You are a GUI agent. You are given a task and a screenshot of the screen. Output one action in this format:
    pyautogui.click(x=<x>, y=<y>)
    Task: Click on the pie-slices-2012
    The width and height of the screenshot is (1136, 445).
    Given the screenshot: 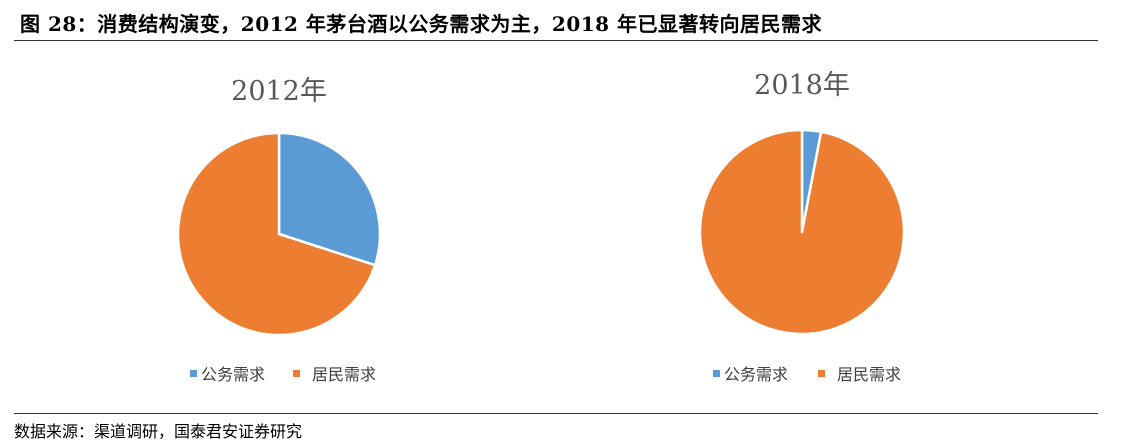 What is the action you would take?
    pyautogui.click(x=279, y=234)
    